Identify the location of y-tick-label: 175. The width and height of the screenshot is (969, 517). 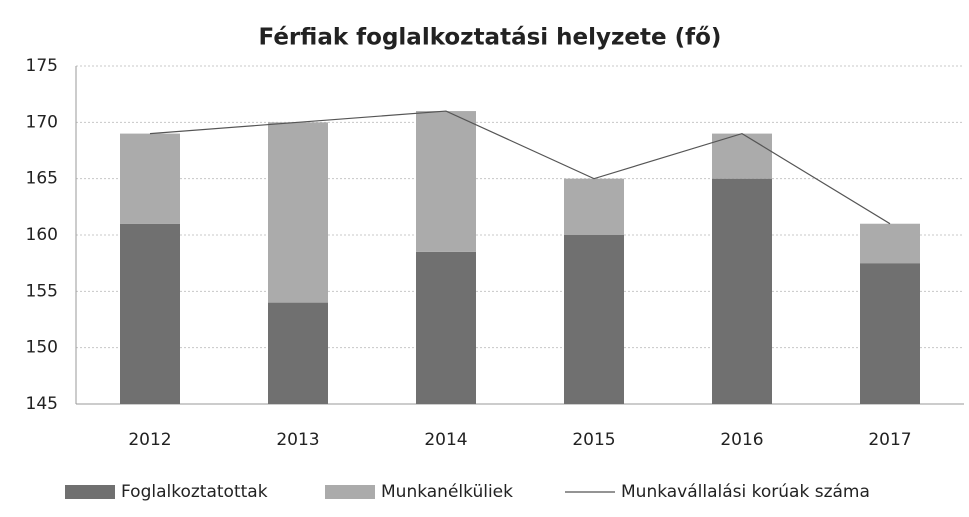
(42, 66).